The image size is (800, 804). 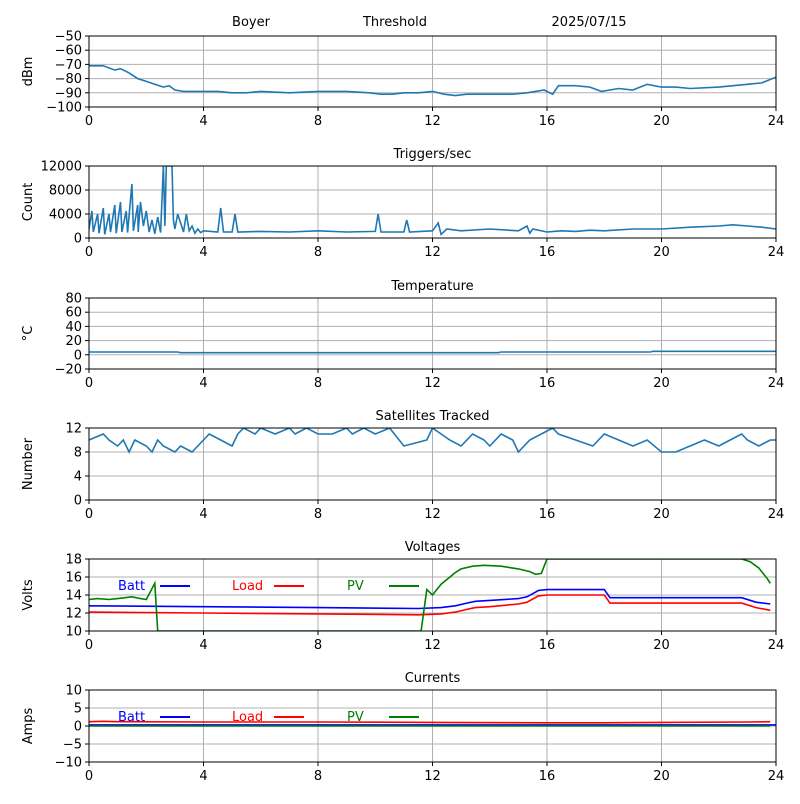 I want to click on signal-x-tick-label: 24, so click(x=776, y=121).